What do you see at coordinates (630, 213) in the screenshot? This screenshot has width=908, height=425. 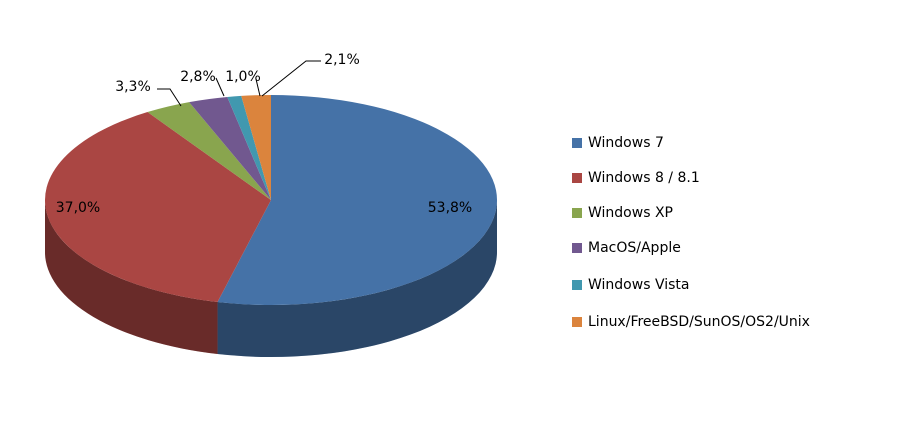 I see `legend-label: Windows XP` at bounding box center [630, 213].